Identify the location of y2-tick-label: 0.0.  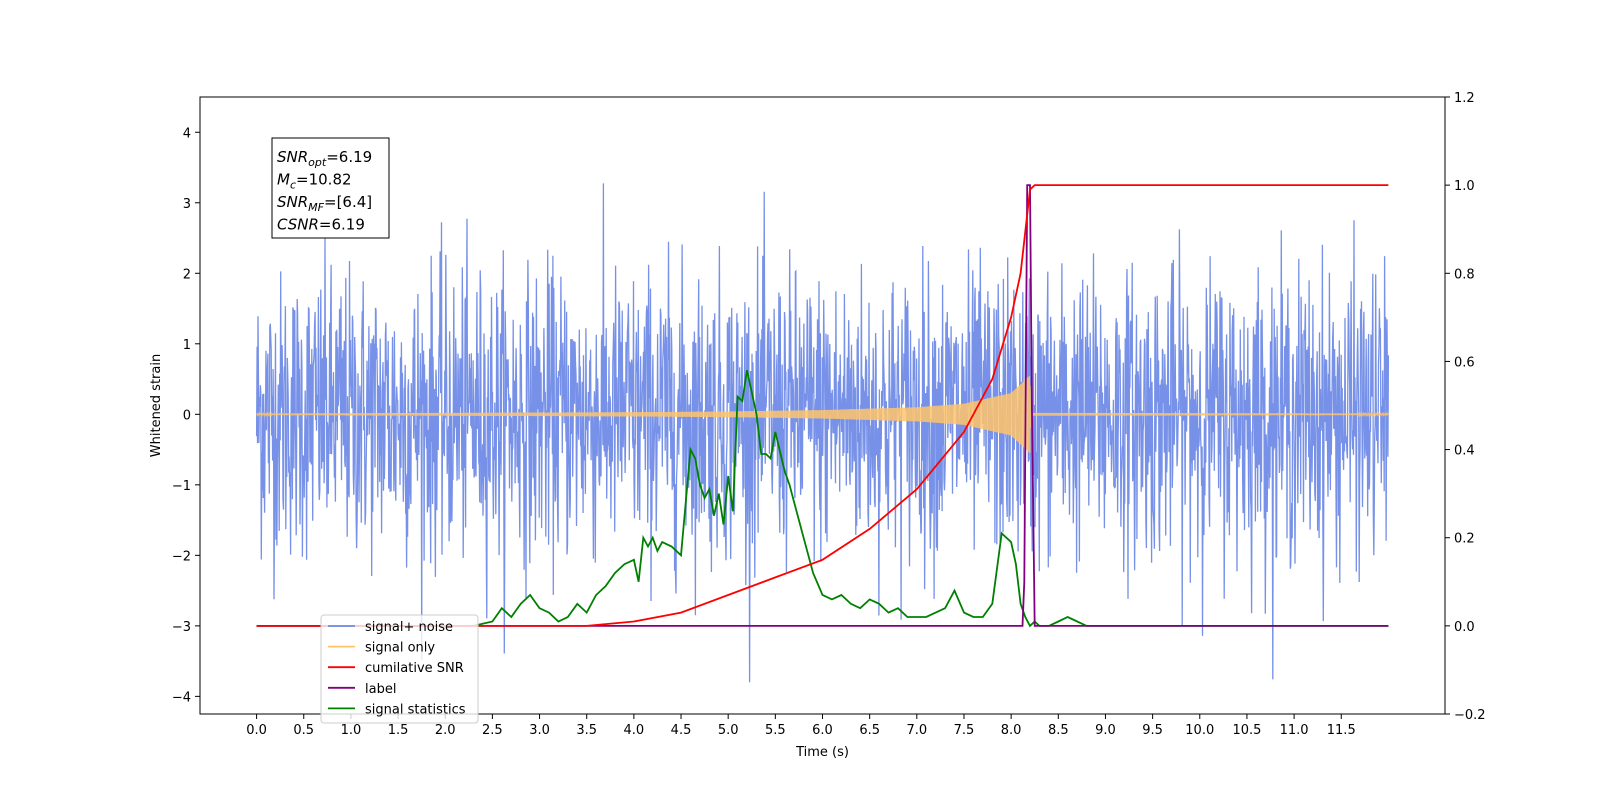
(1464, 627).